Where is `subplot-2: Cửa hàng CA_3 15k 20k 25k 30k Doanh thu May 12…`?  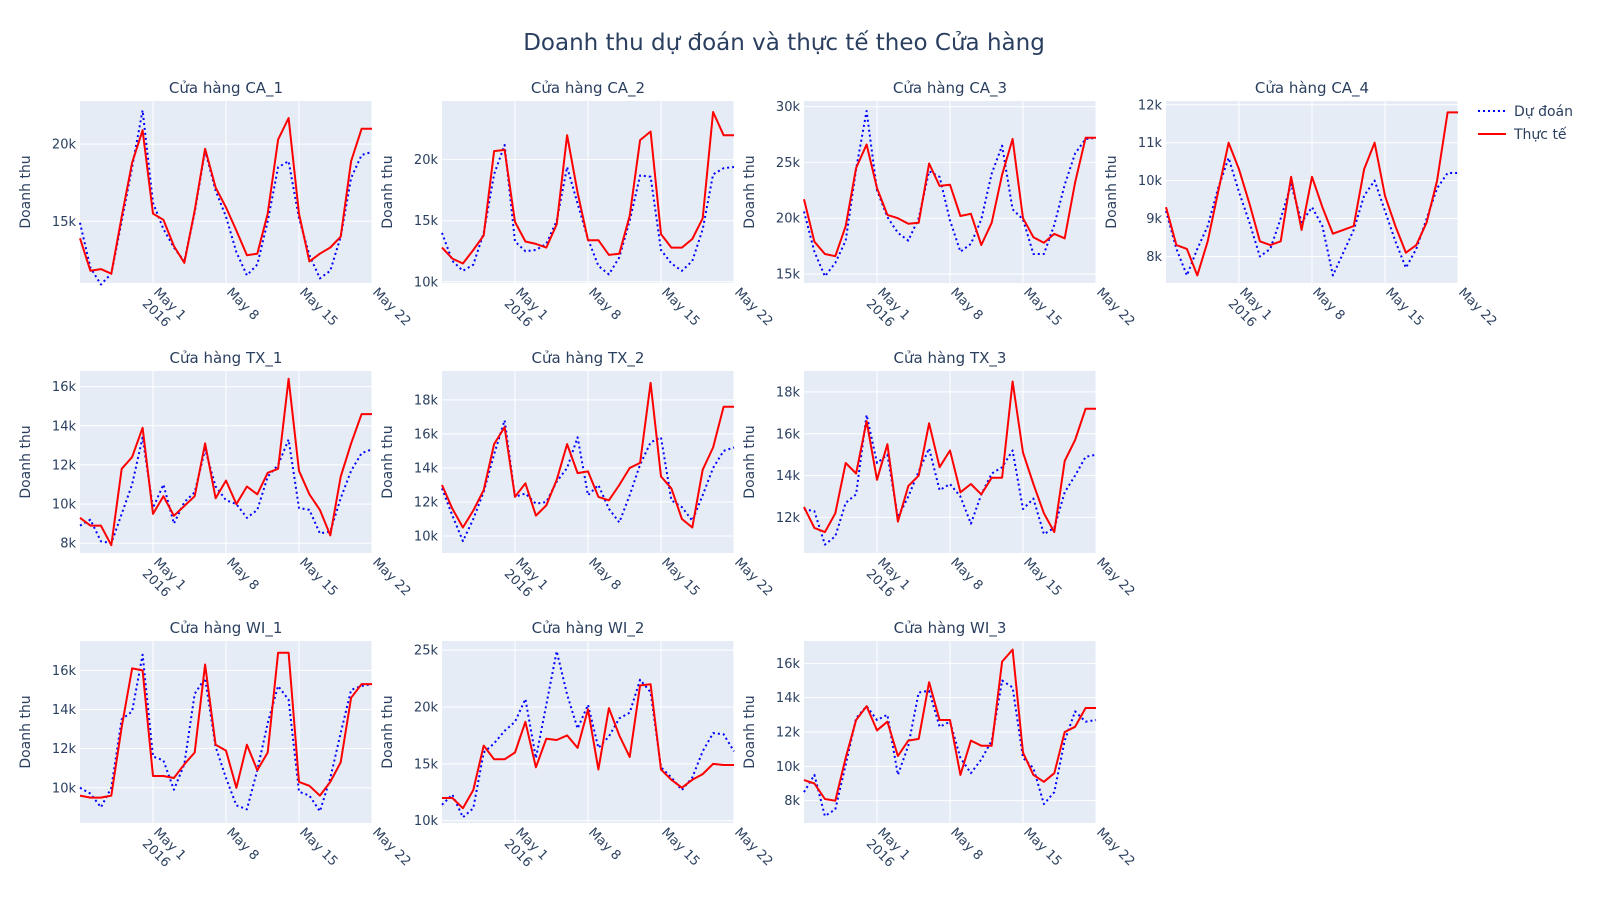
subplot-2: Cửa hàng CA_3 15k 20k 25k 30k Doanh thu May 12… is located at coordinates (939, 207).